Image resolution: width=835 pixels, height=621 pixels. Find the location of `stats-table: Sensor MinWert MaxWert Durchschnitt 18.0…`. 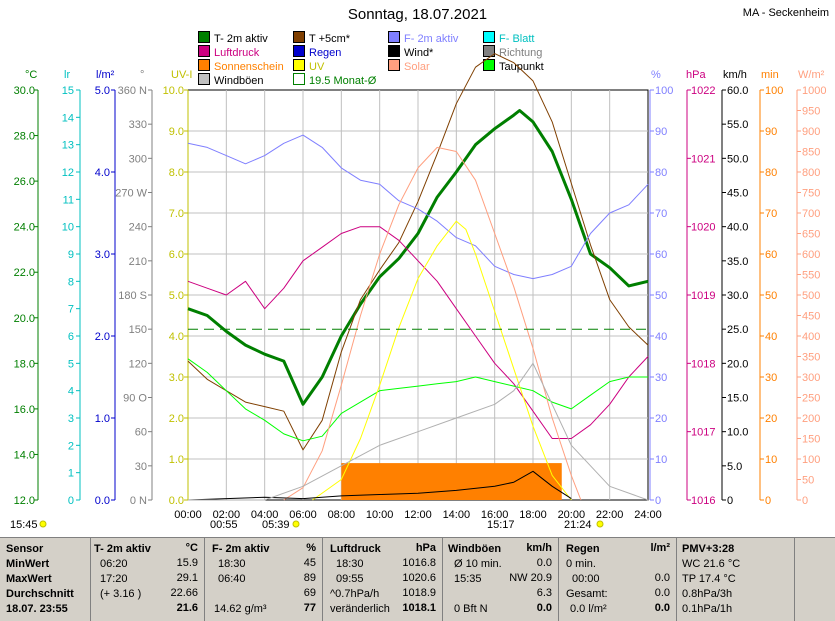

stats-table: Sensor MinWert MaxWert Durchschnitt 18.0… is located at coordinates (417, 579).